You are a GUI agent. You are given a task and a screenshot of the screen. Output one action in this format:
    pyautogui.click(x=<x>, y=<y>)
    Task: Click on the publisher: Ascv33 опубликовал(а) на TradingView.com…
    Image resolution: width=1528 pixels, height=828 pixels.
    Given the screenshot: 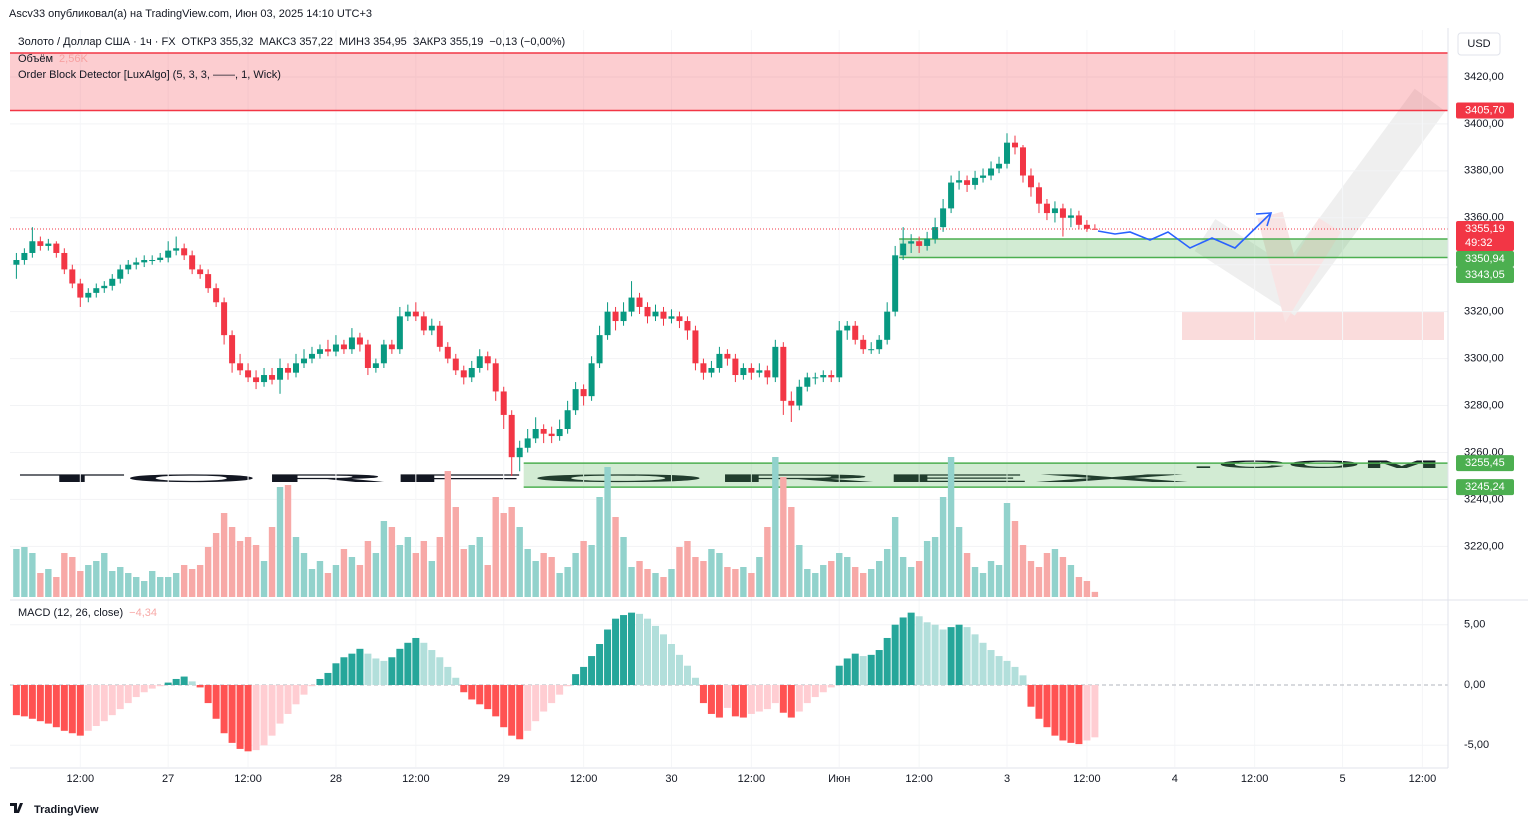 What is the action you would take?
    pyautogui.click(x=190, y=14)
    